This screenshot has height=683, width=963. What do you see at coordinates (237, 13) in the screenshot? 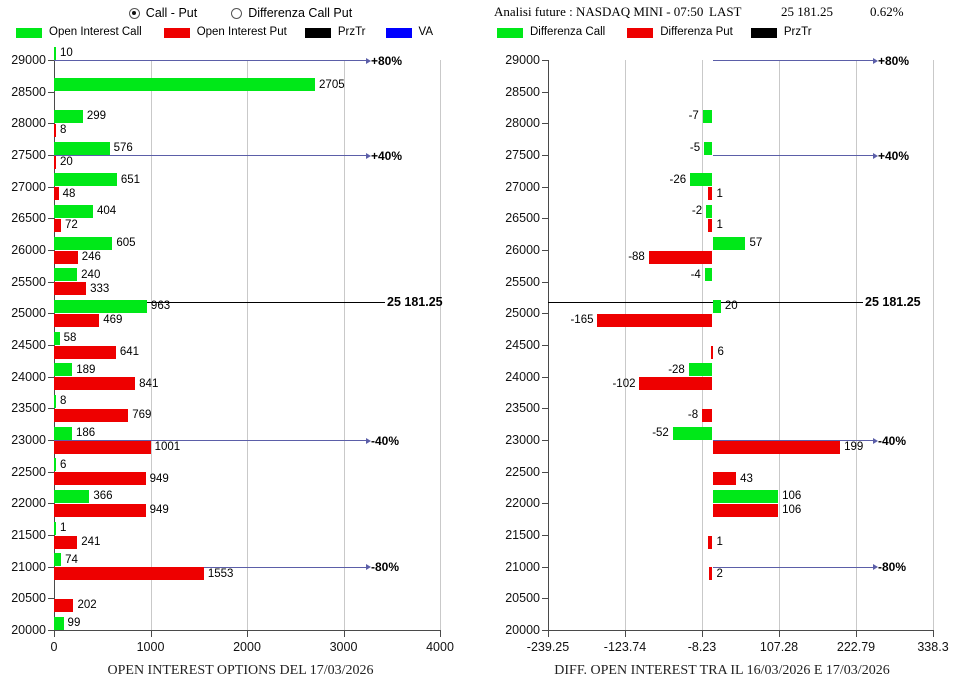
I see `radio-unselected-icon` at bounding box center [237, 13].